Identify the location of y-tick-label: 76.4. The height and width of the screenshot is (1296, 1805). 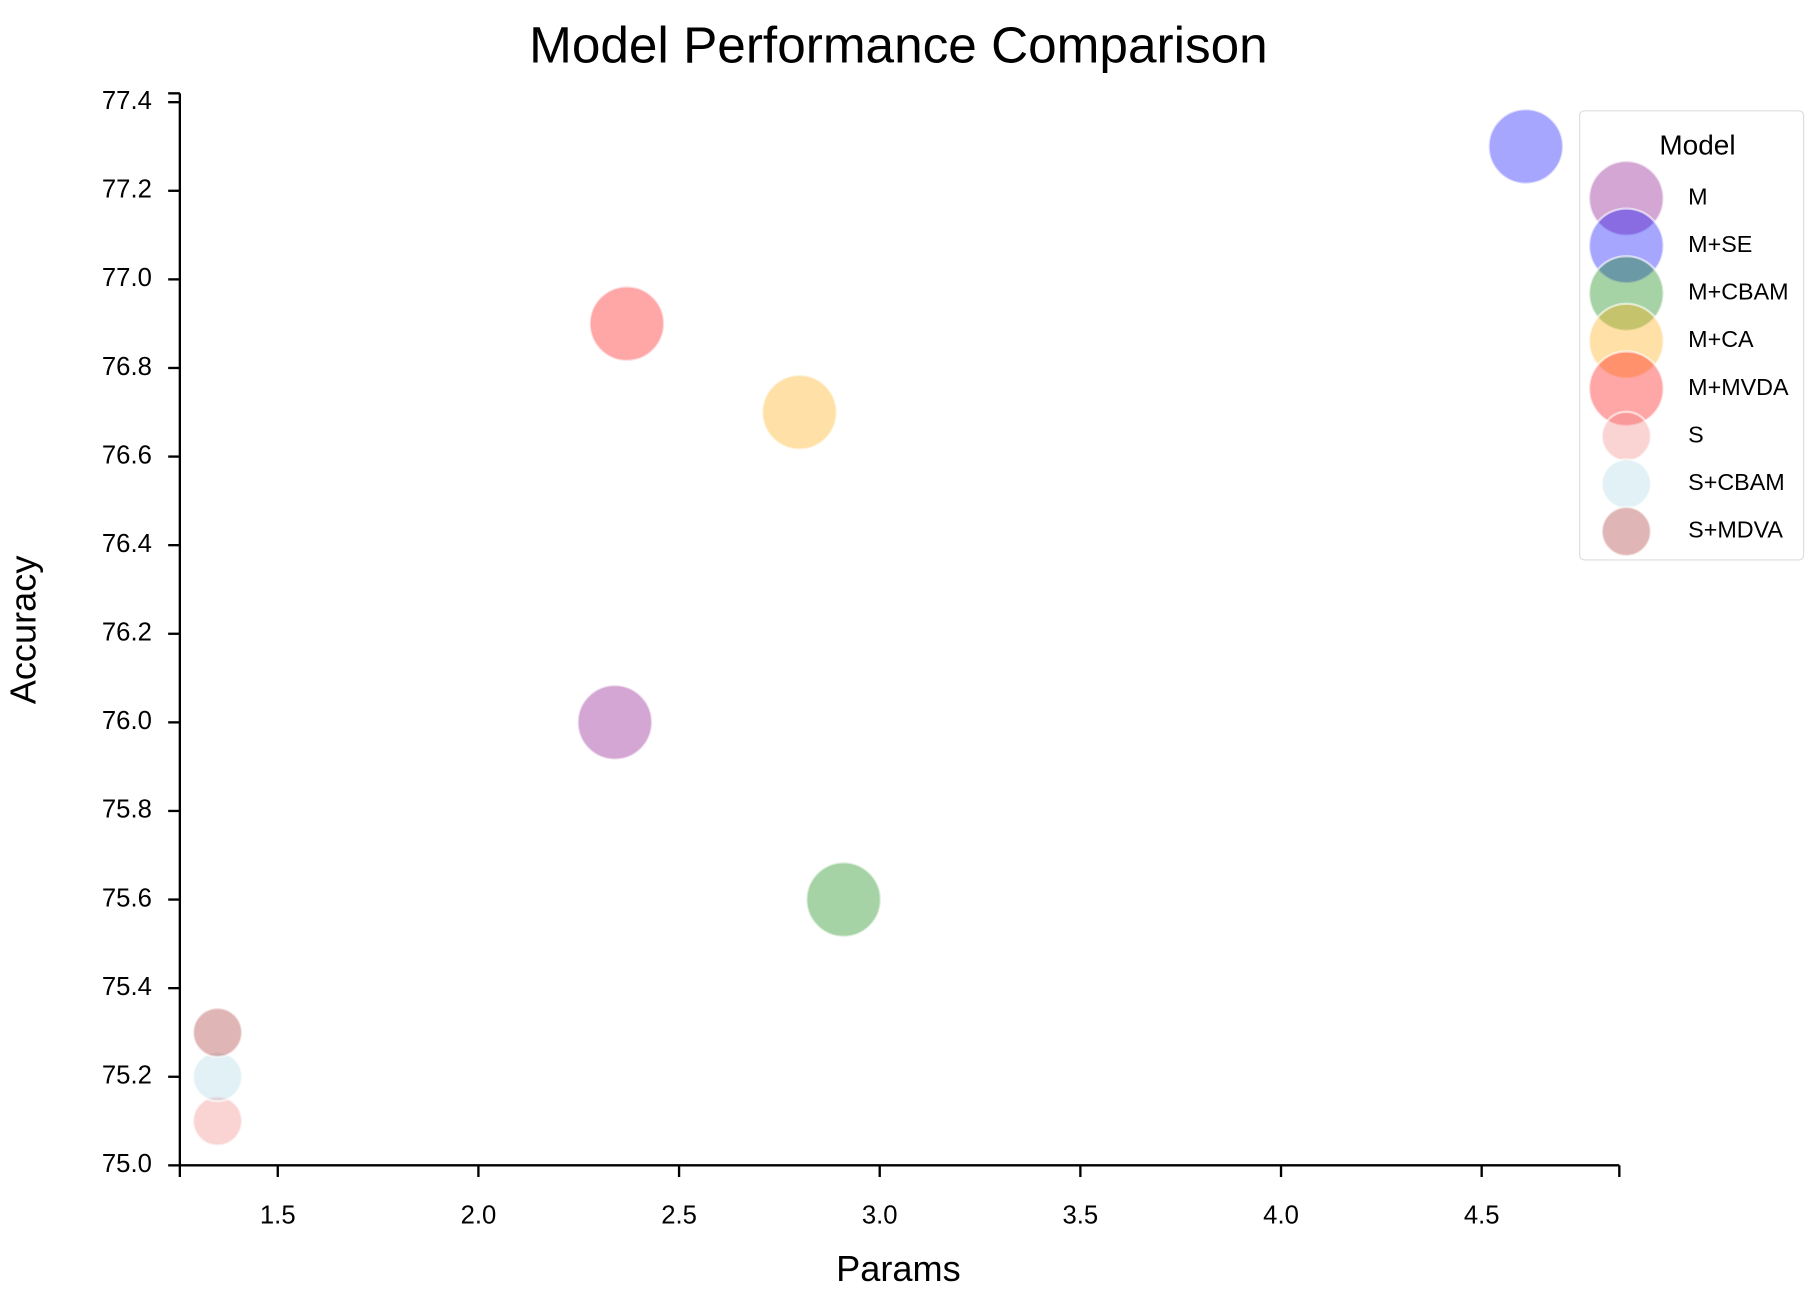
(127, 544).